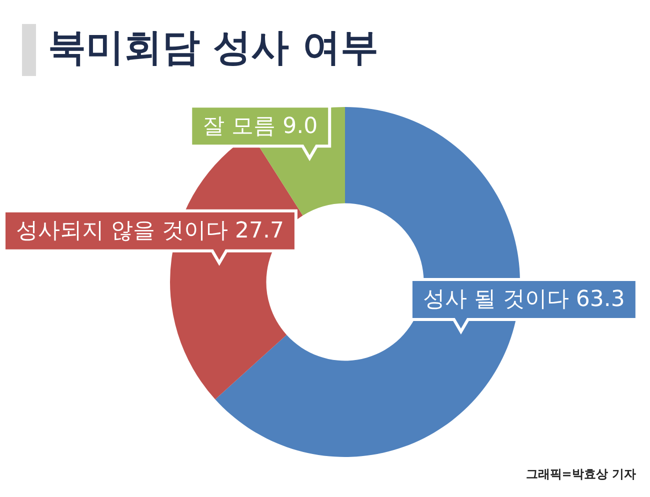  I want to click on slice-label: 성사되지 않을 것이다 27.7, so click(150, 231).